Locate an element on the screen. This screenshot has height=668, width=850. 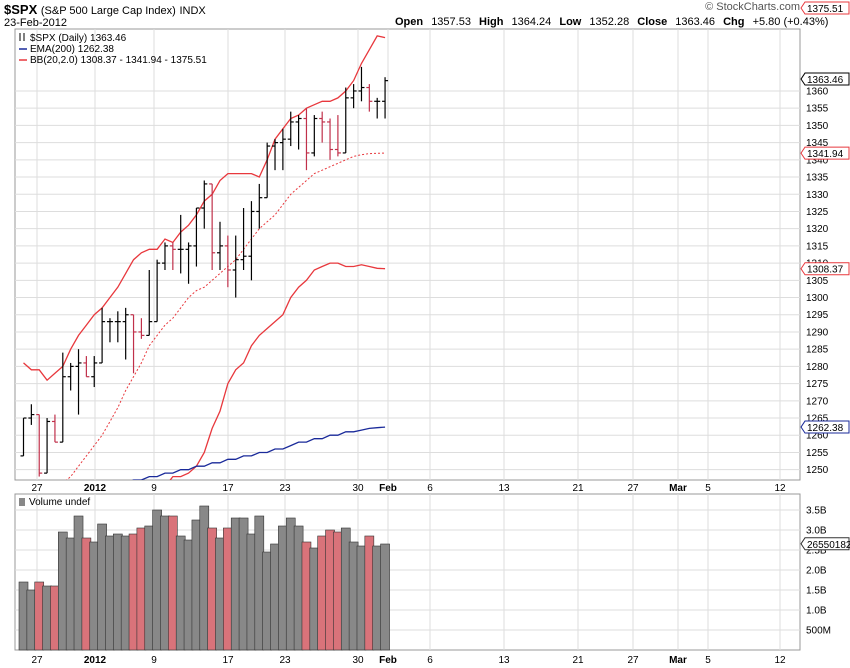
volume-tick-label: 3.5B is located at coordinates (816, 511).